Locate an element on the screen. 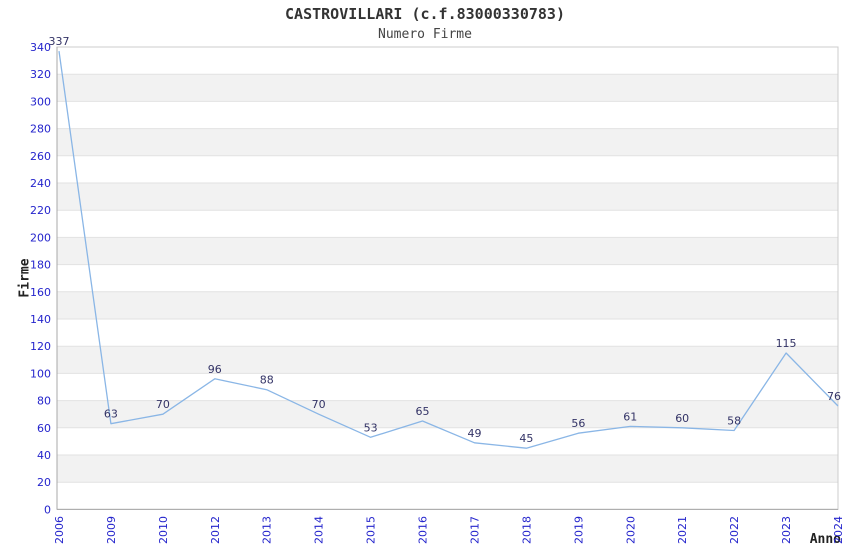 This screenshot has width=850, height=550. y-tick-label: 200 is located at coordinates (40, 237).